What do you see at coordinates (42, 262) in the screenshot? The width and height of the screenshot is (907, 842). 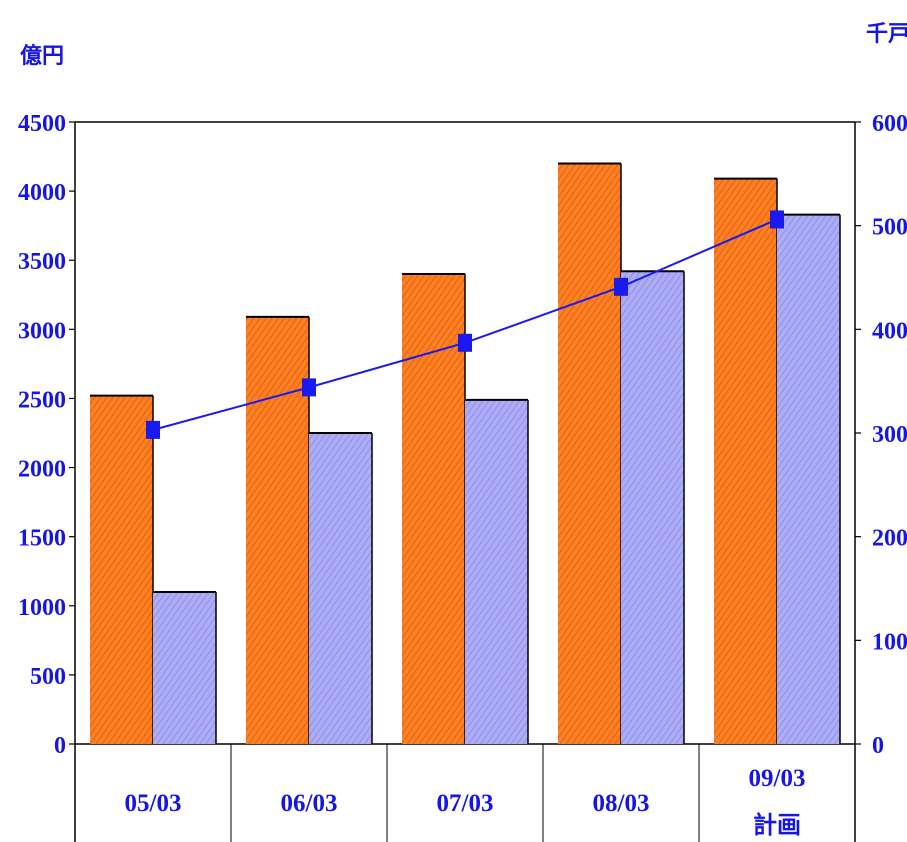 I see `left-tick-label: 3500` at bounding box center [42, 262].